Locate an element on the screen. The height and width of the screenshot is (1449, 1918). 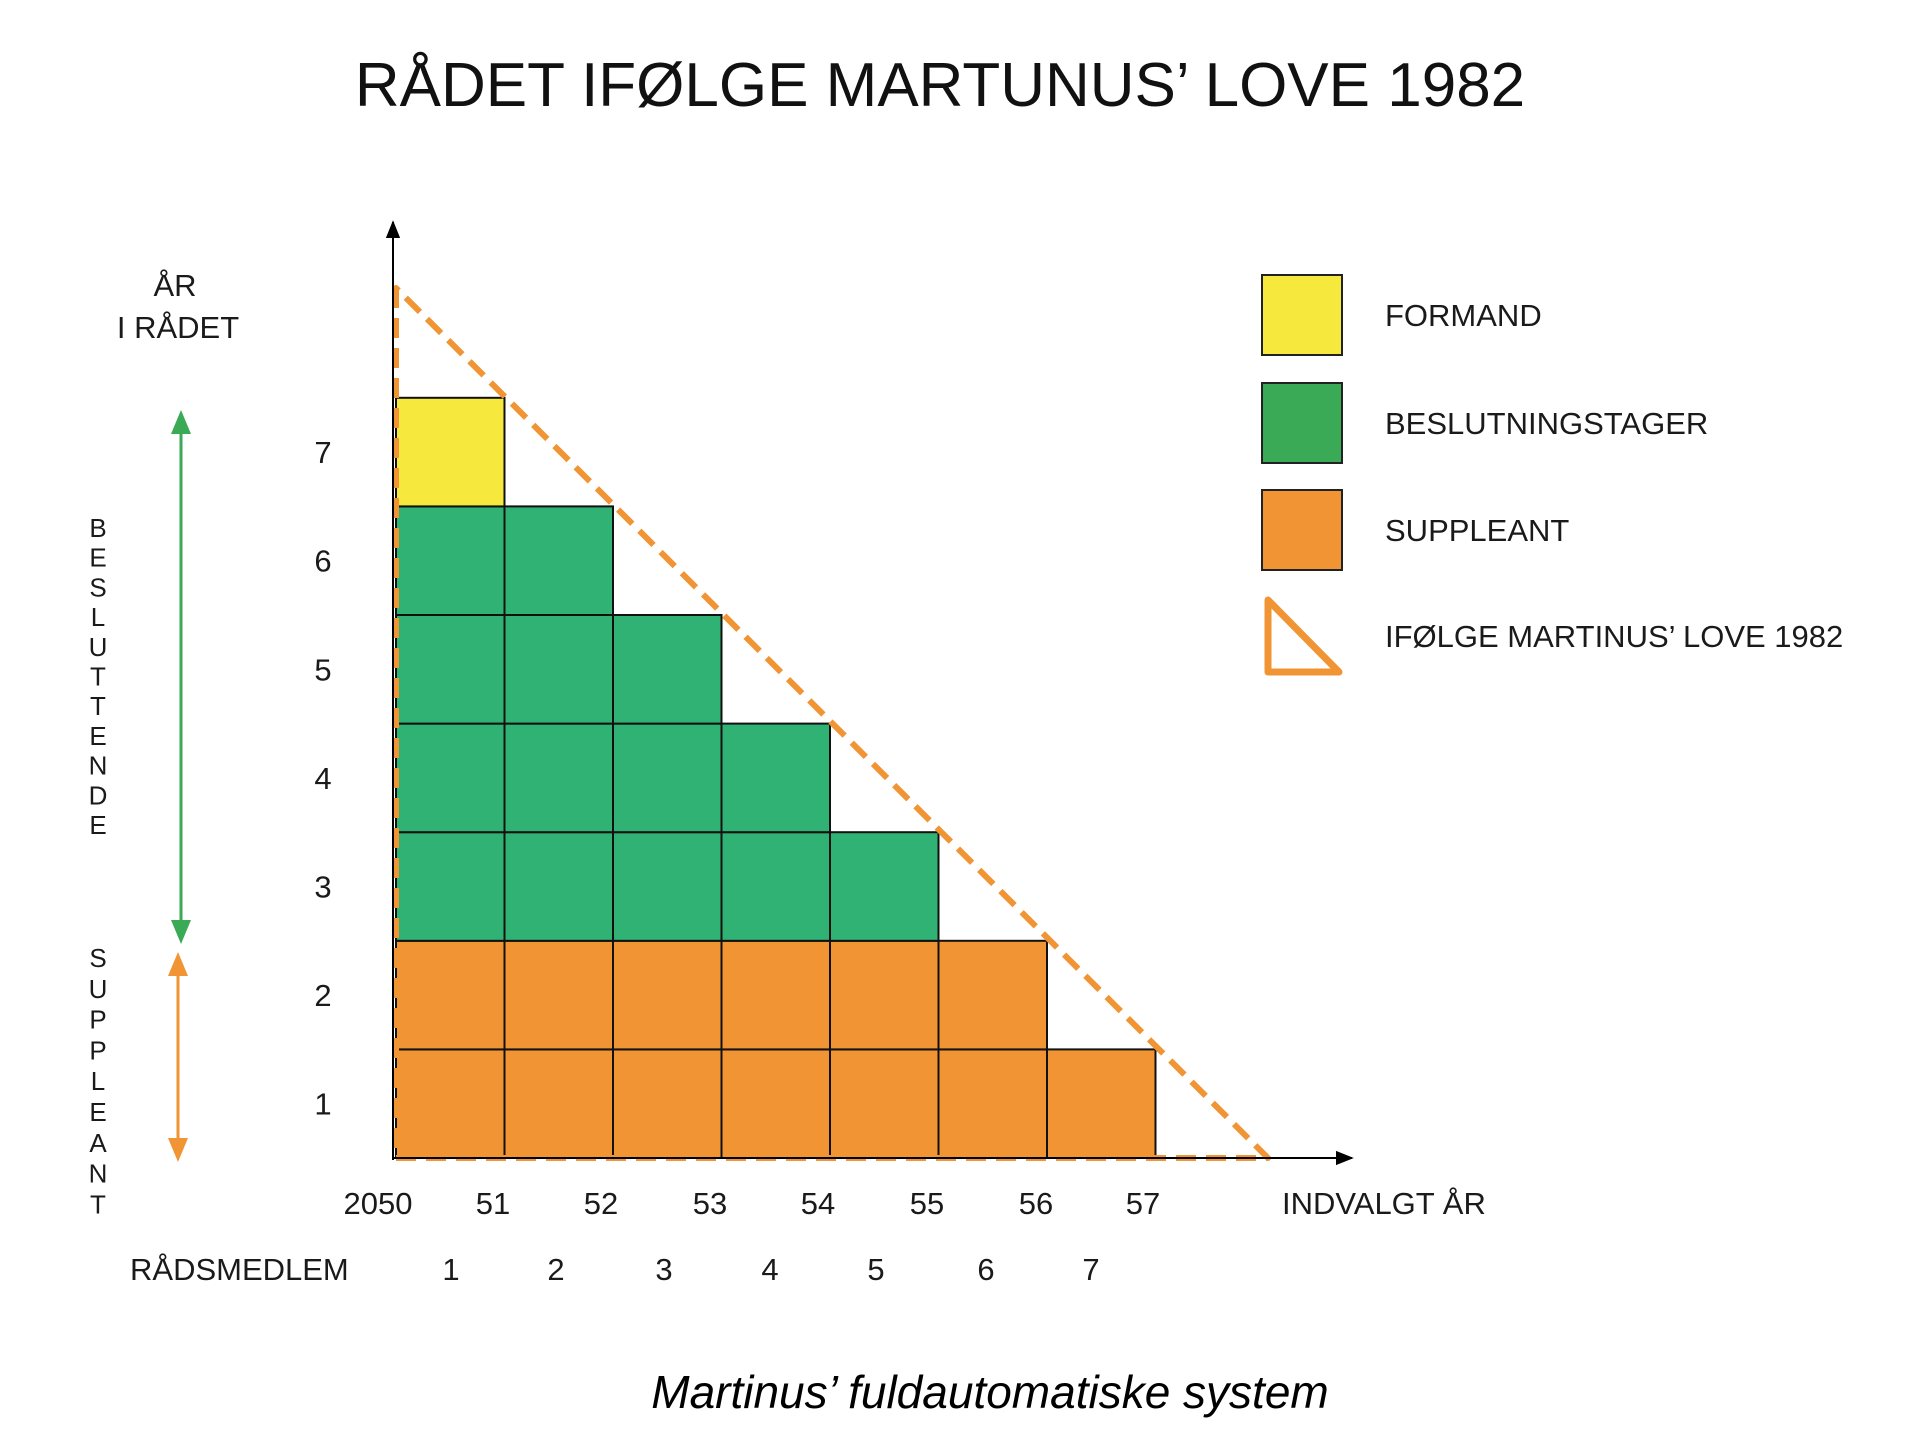
y-tick-label: 3 is located at coordinates (322, 887).